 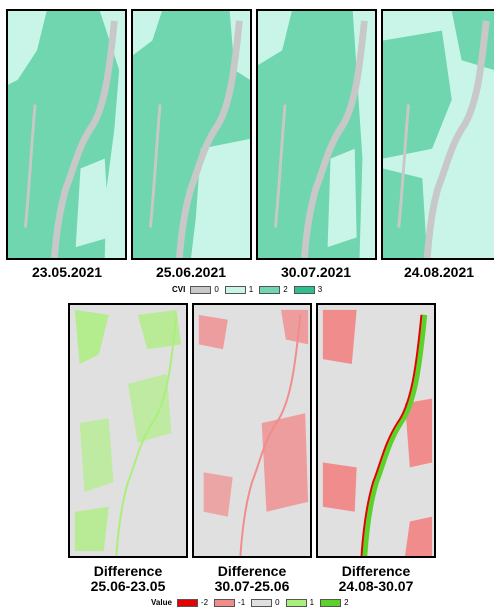 What do you see at coordinates (320, 289) in the screenshot?
I see `cvi-legend-label: 3` at bounding box center [320, 289].